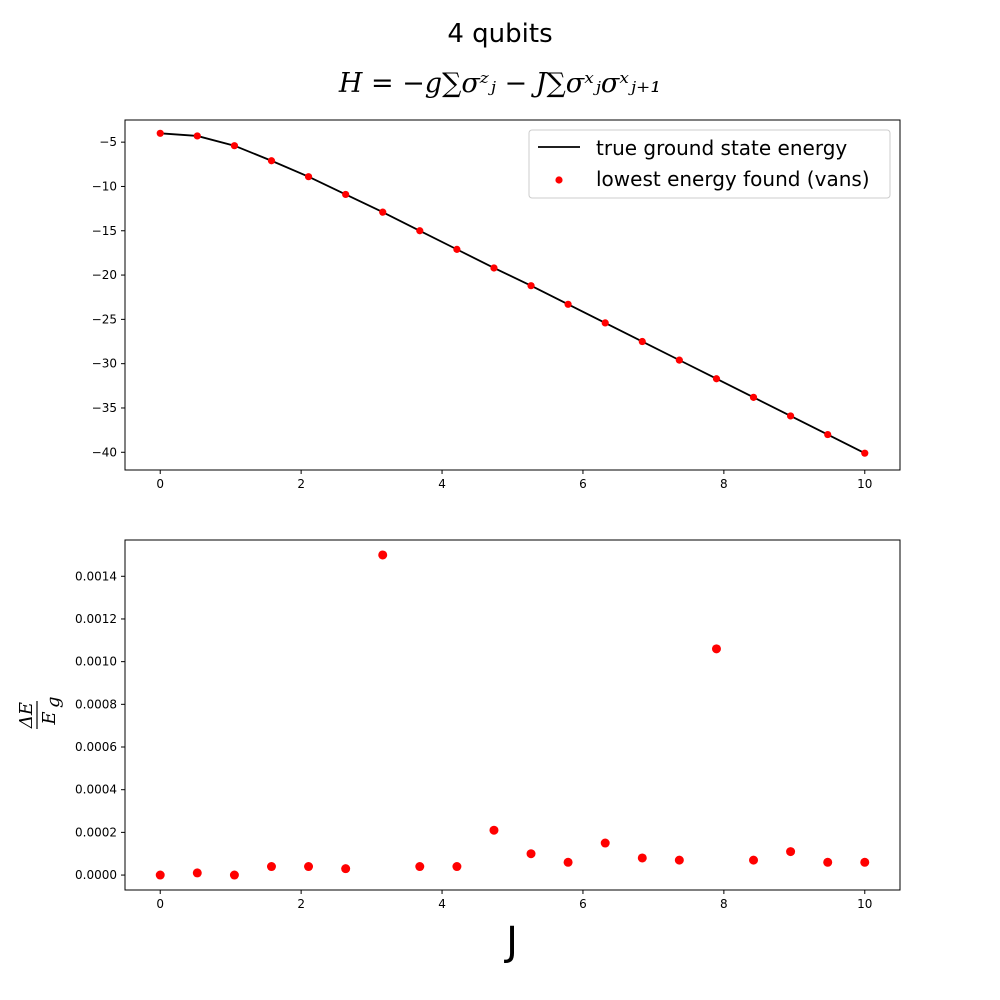 The width and height of the screenshot is (1000, 1000). I want to click on legend-label-lowest-energy-found: lowest energy found (vans), so click(733, 179).